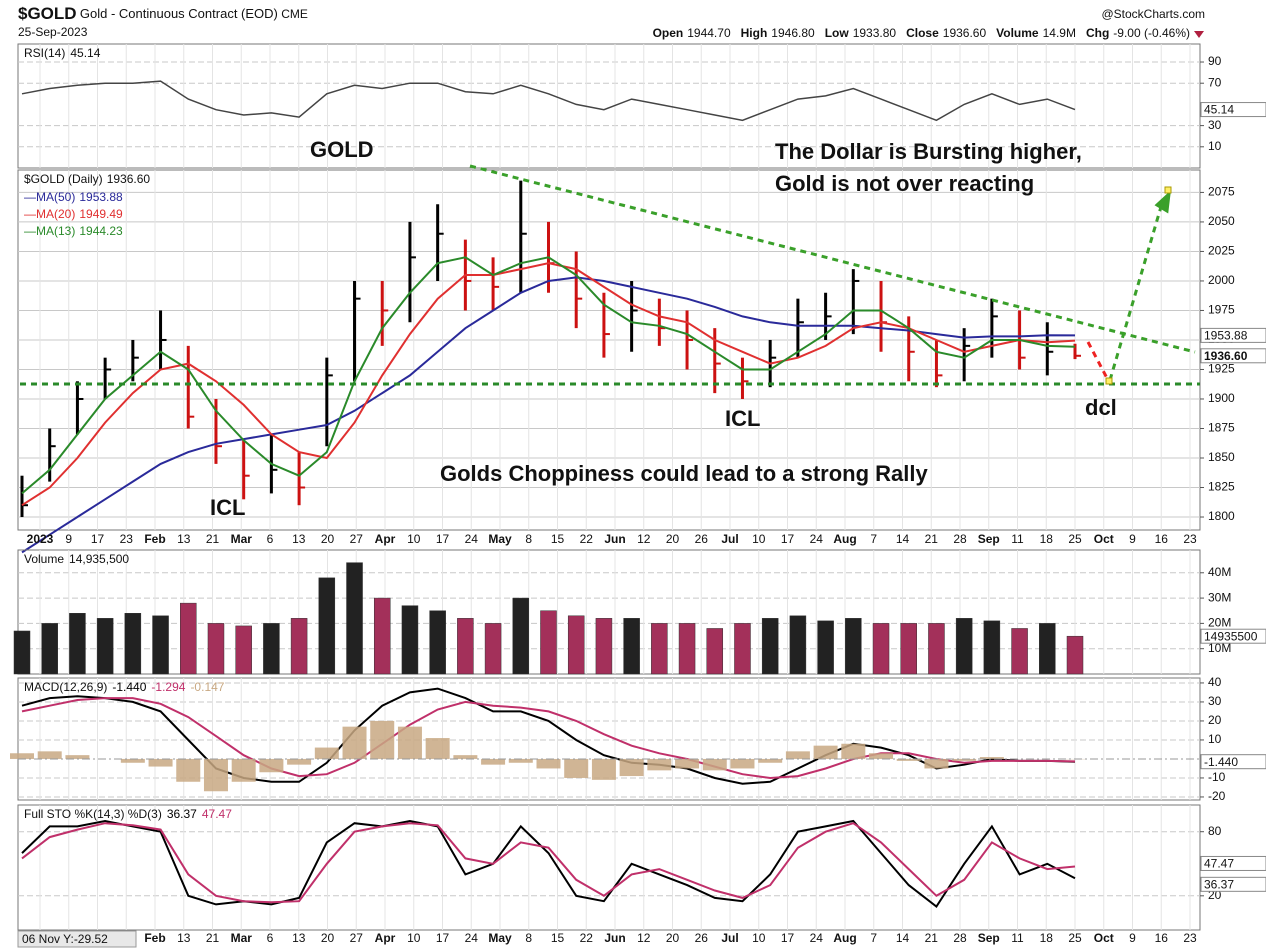 Image resolution: width=1266 pixels, height=948 pixels. Describe the element at coordinates (614, 938) in the screenshot. I see `x-tick-label: Jun` at that location.